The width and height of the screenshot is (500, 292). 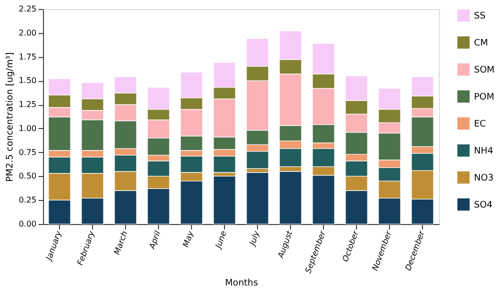 I want to click on legend-label: CM, so click(x=481, y=43).